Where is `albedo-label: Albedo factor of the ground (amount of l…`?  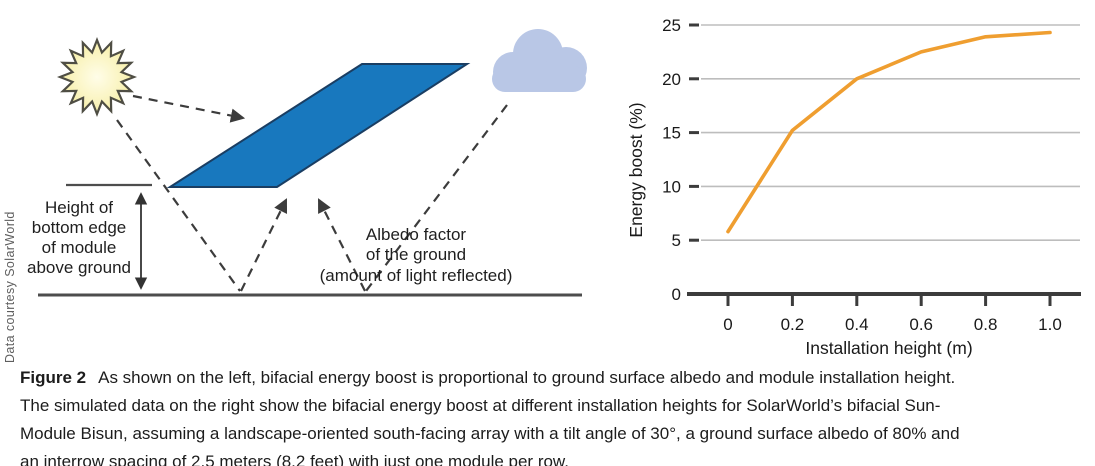
albedo-label: Albedo factor of the ground (amount of l… is located at coordinates (416, 255).